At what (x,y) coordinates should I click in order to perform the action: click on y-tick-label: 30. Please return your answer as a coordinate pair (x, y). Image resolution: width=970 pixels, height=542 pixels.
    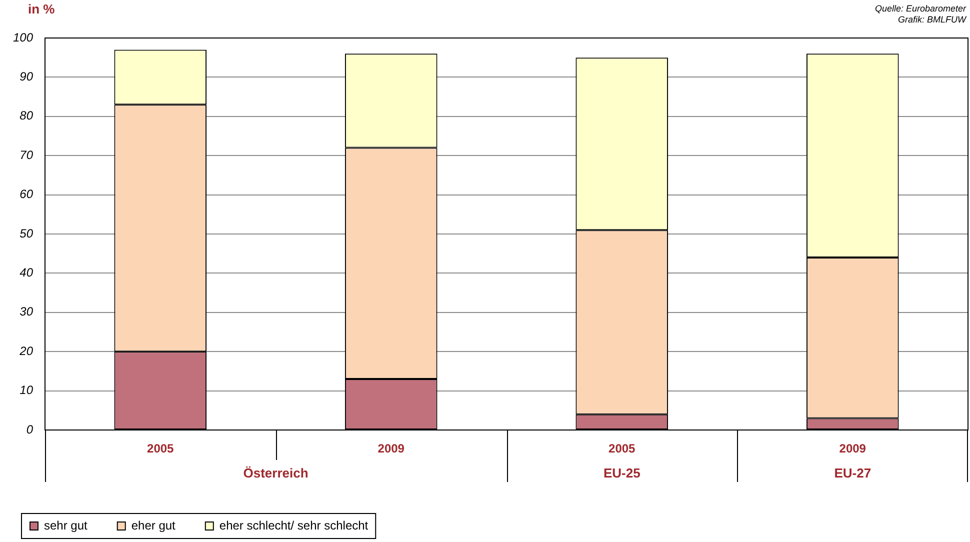
    Looking at the image, I should click on (27, 311).